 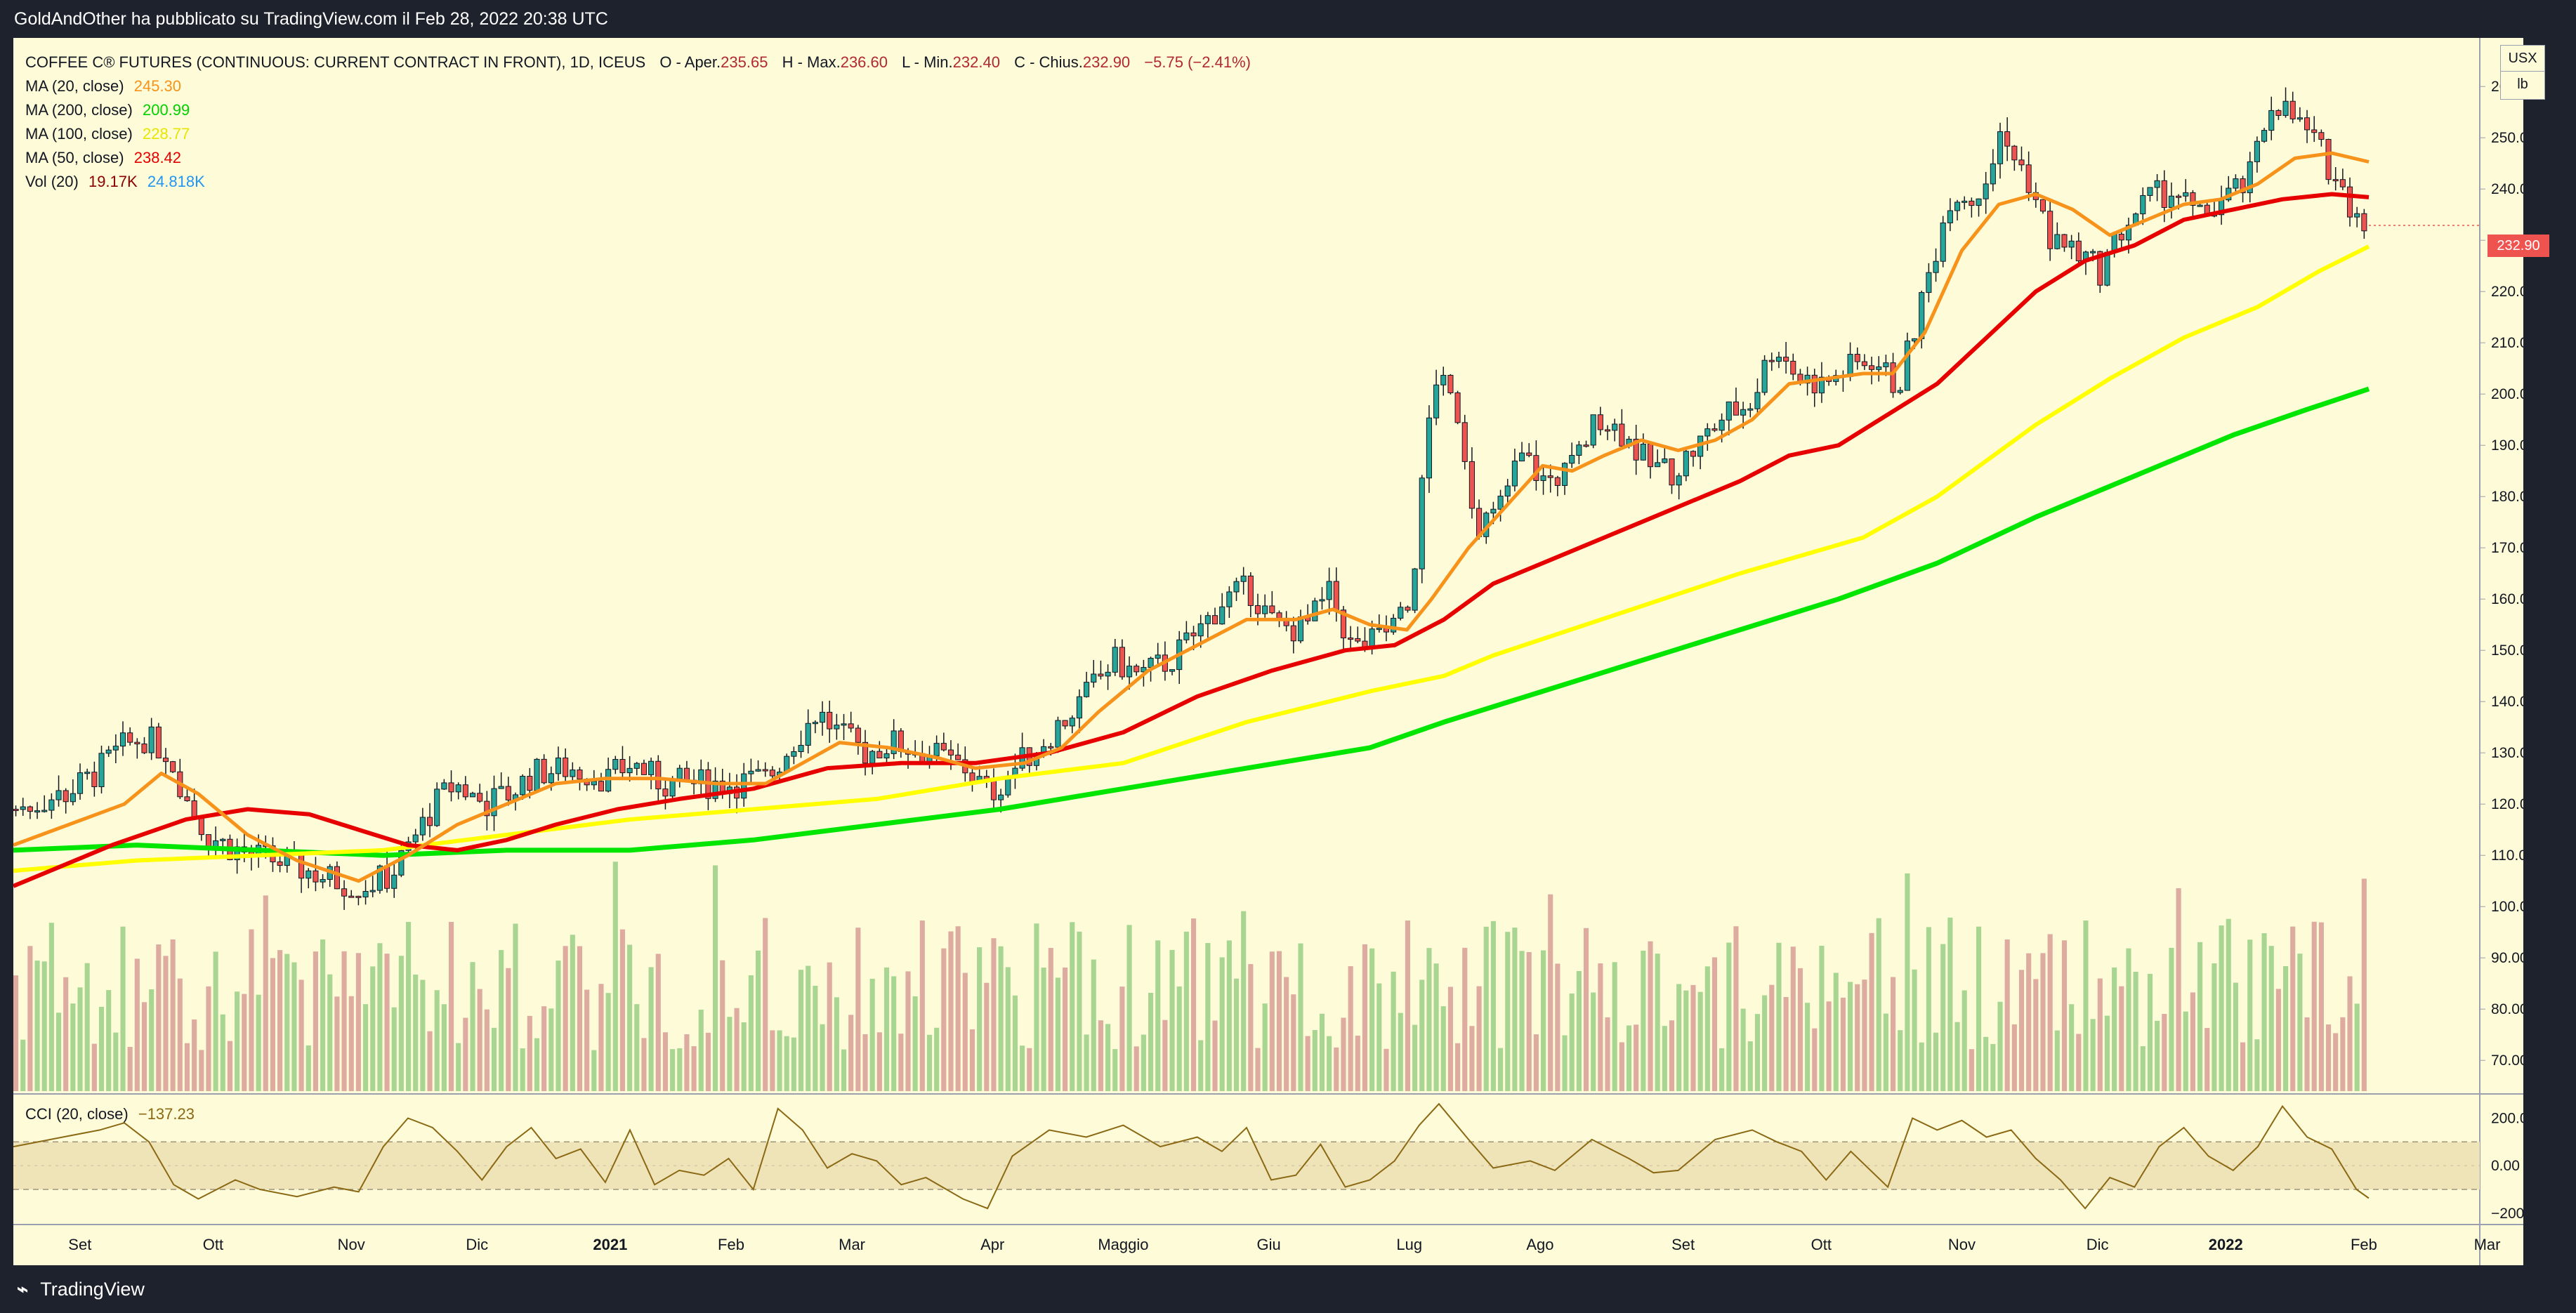 What do you see at coordinates (864, 62) in the screenshot?
I see `high-value: 236.60` at bounding box center [864, 62].